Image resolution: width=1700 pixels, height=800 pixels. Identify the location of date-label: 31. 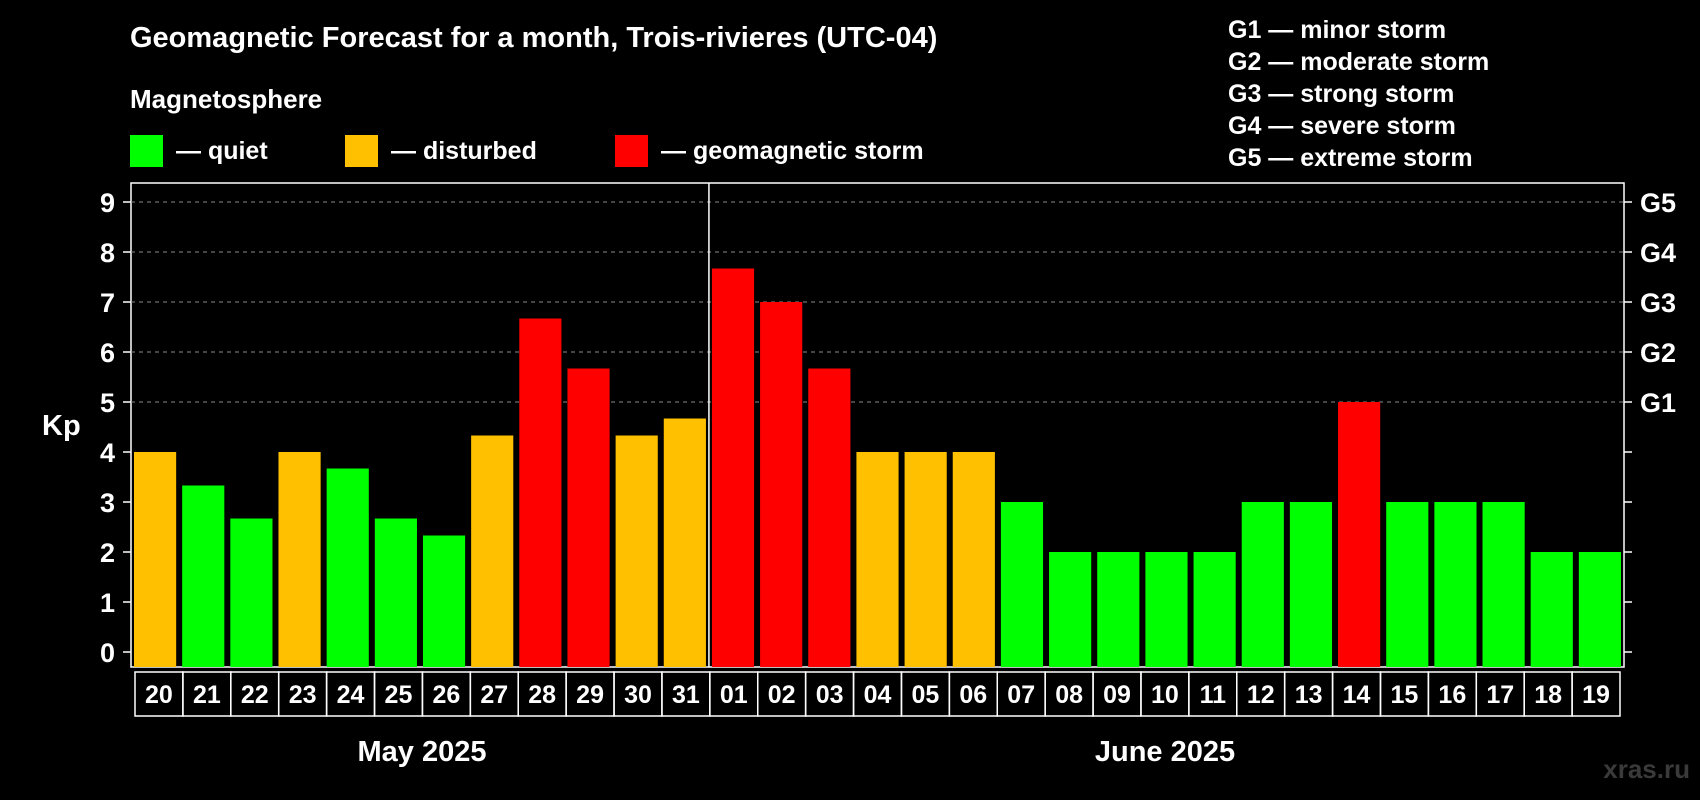
(686, 695).